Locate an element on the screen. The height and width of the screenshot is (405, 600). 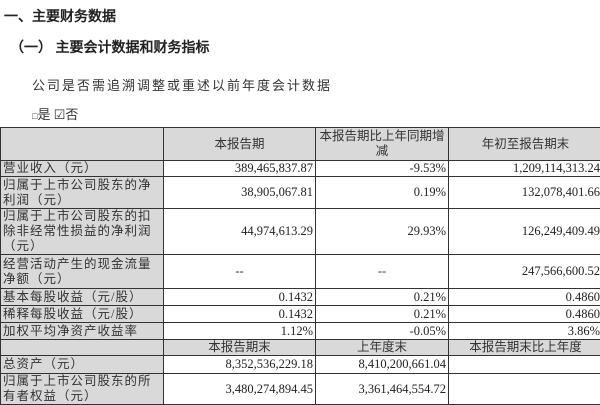
table-header-row: 本报告期末上年度末本报告期末比上年度 is located at coordinates (300, 348).